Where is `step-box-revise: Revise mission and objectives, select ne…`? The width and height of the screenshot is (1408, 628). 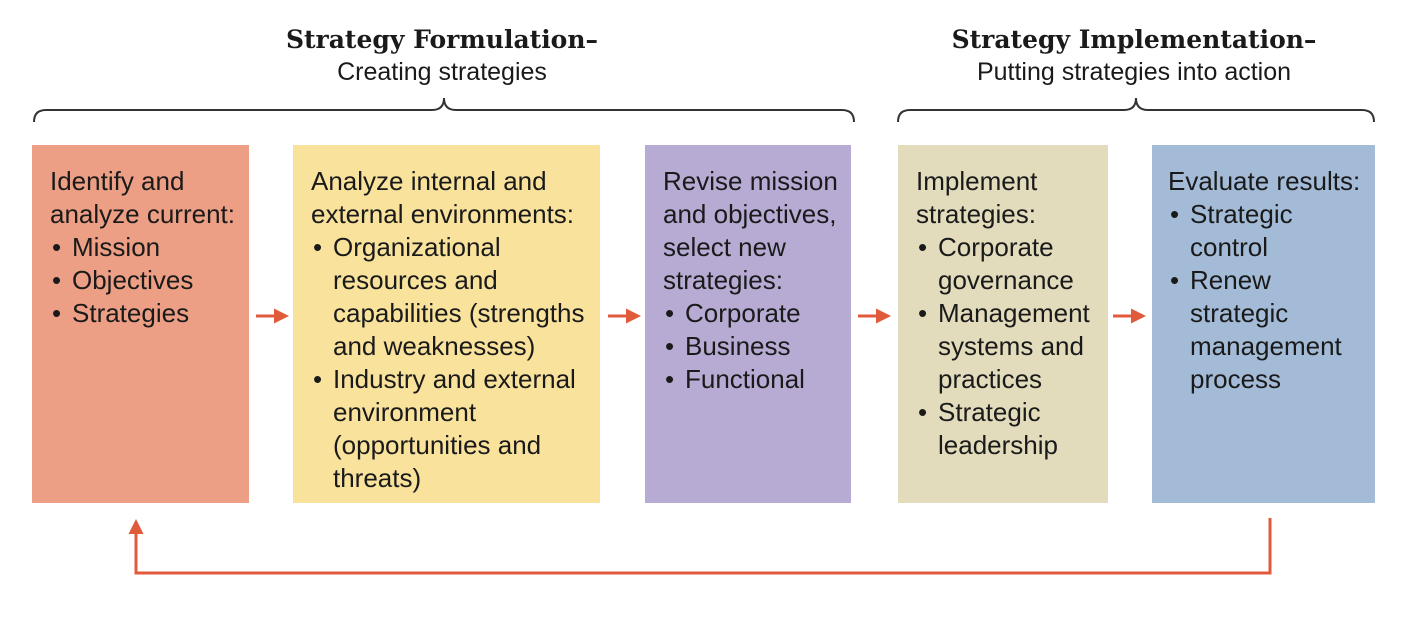
step-box-revise: Revise mission and objectives, select ne… is located at coordinates (748, 324).